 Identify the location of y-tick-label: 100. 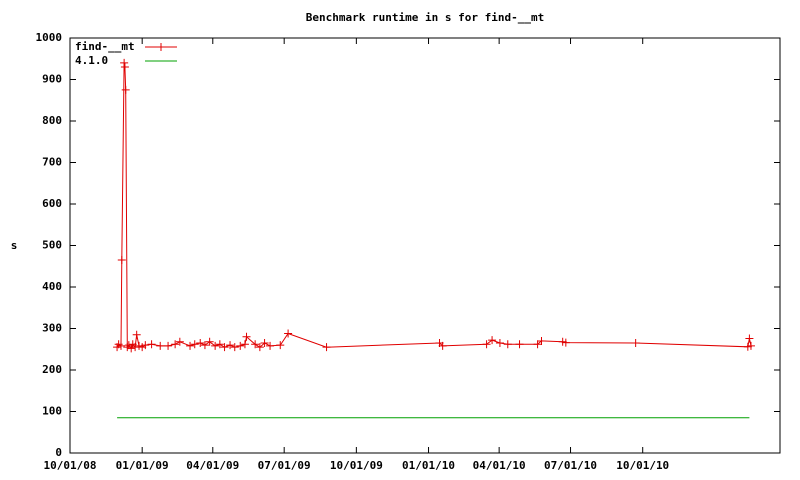
(52, 411).